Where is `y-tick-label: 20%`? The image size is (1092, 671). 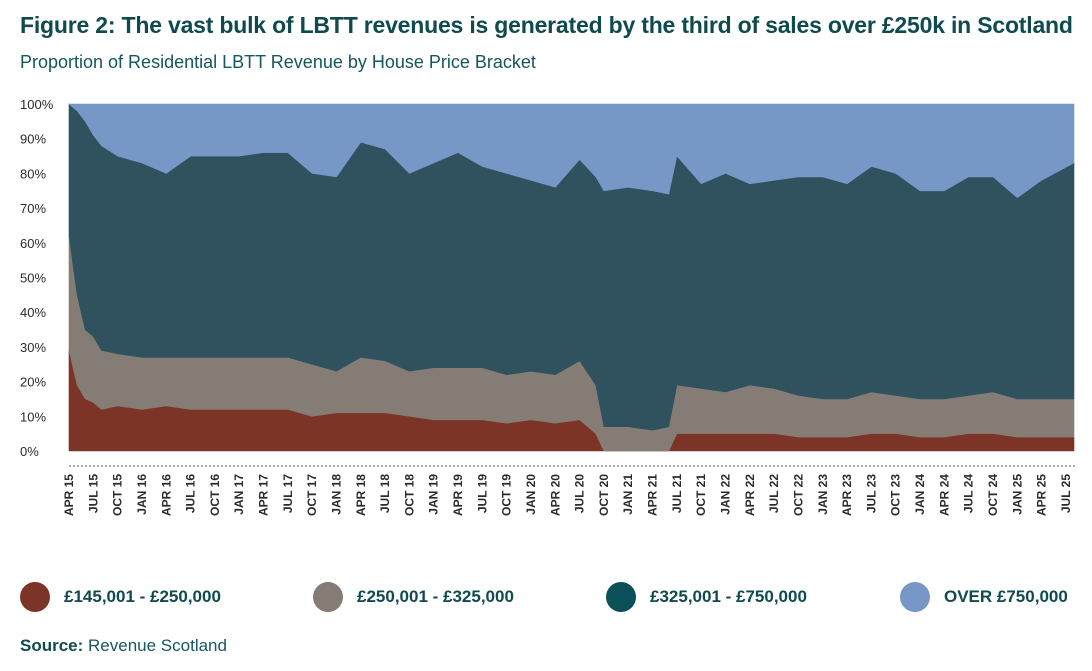
y-tick-label: 20% is located at coordinates (33, 382).